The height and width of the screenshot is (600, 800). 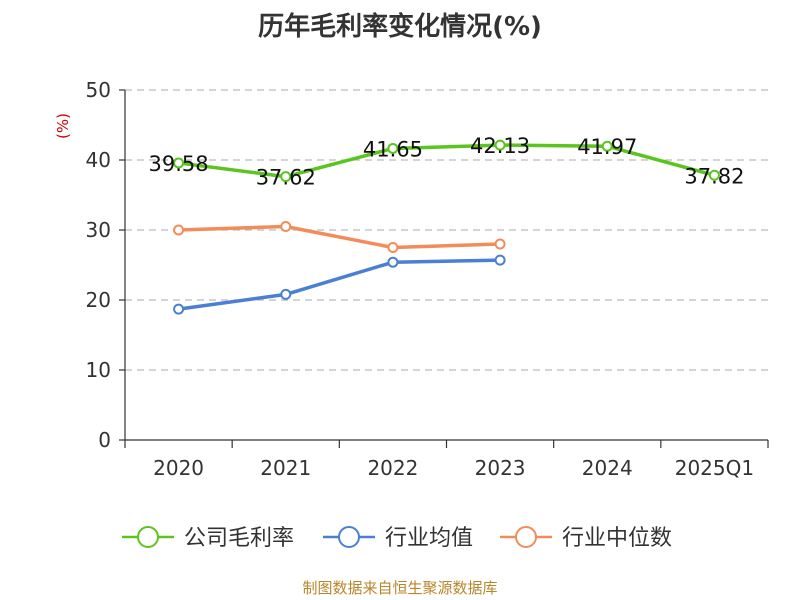 What do you see at coordinates (400, 27) in the screenshot?
I see `chart-title: 历年毛利率变化情况(%)` at bounding box center [400, 27].